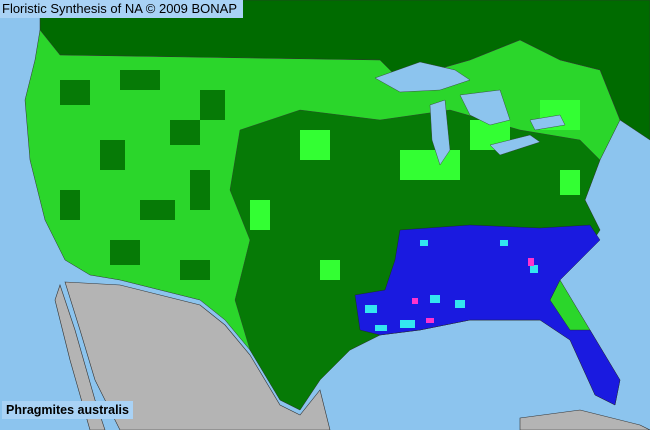  What do you see at coordinates (470, 113) in the screenshot?
I see `great-lakes` at bounding box center [470, 113].